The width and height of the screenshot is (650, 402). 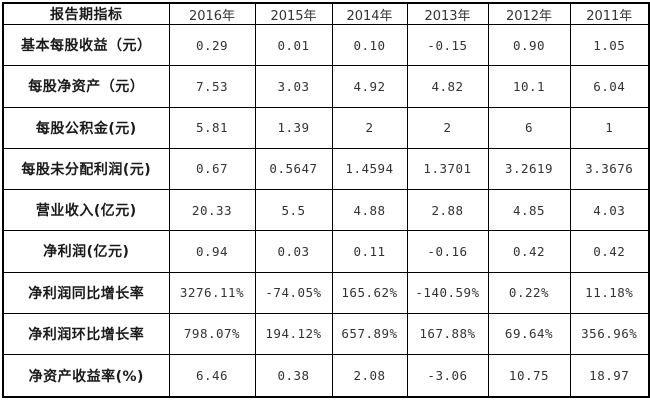 What do you see at coordinates (293, 127) in the screenshot?
I see `cell-value: 1.39` at bounding box center [293, 127].